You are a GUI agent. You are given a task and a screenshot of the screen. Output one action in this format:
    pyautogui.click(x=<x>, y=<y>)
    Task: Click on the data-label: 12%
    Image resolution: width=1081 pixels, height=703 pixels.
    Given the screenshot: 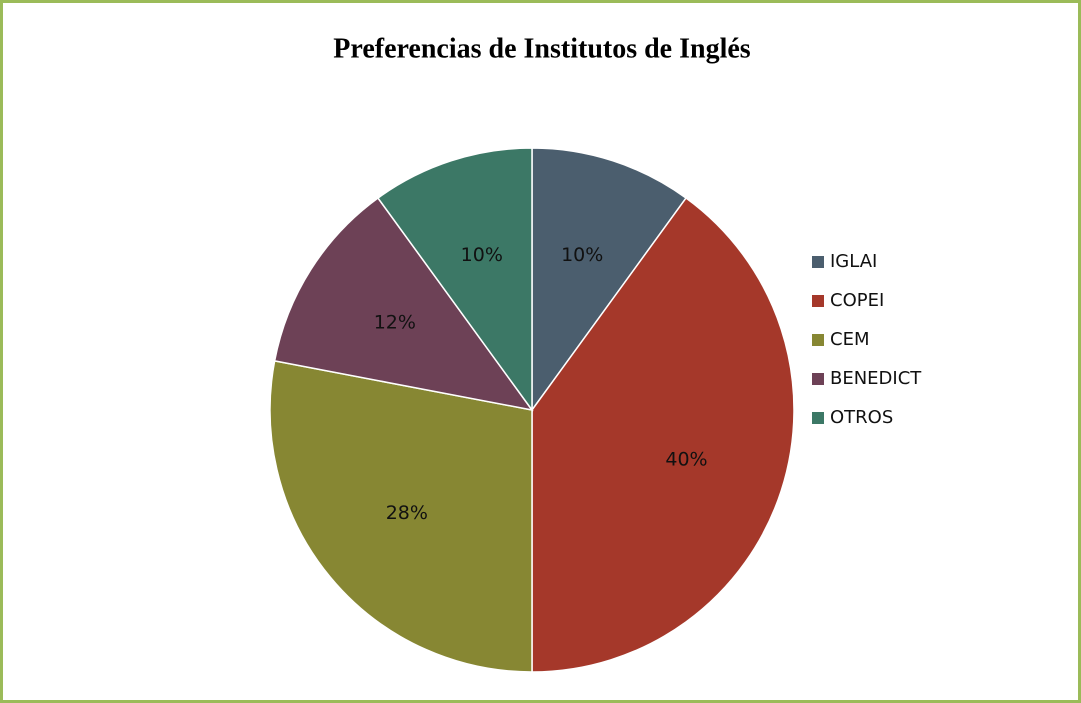 What is the action you would take?
    pyautogui.click(x=395, y=322)
    